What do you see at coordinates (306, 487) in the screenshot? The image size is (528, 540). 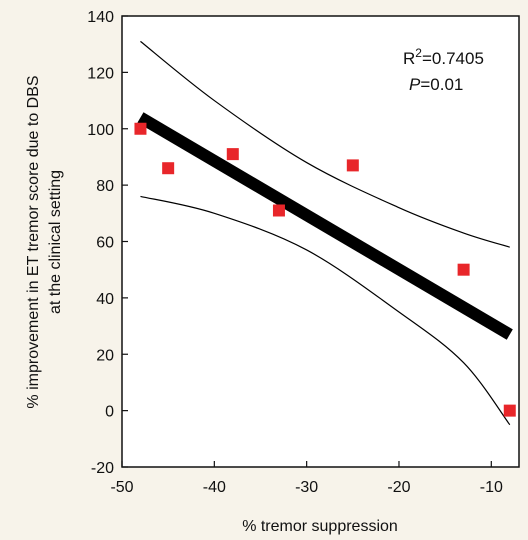 I see `x-tick-label: -30` at bounding box center [306, 487].